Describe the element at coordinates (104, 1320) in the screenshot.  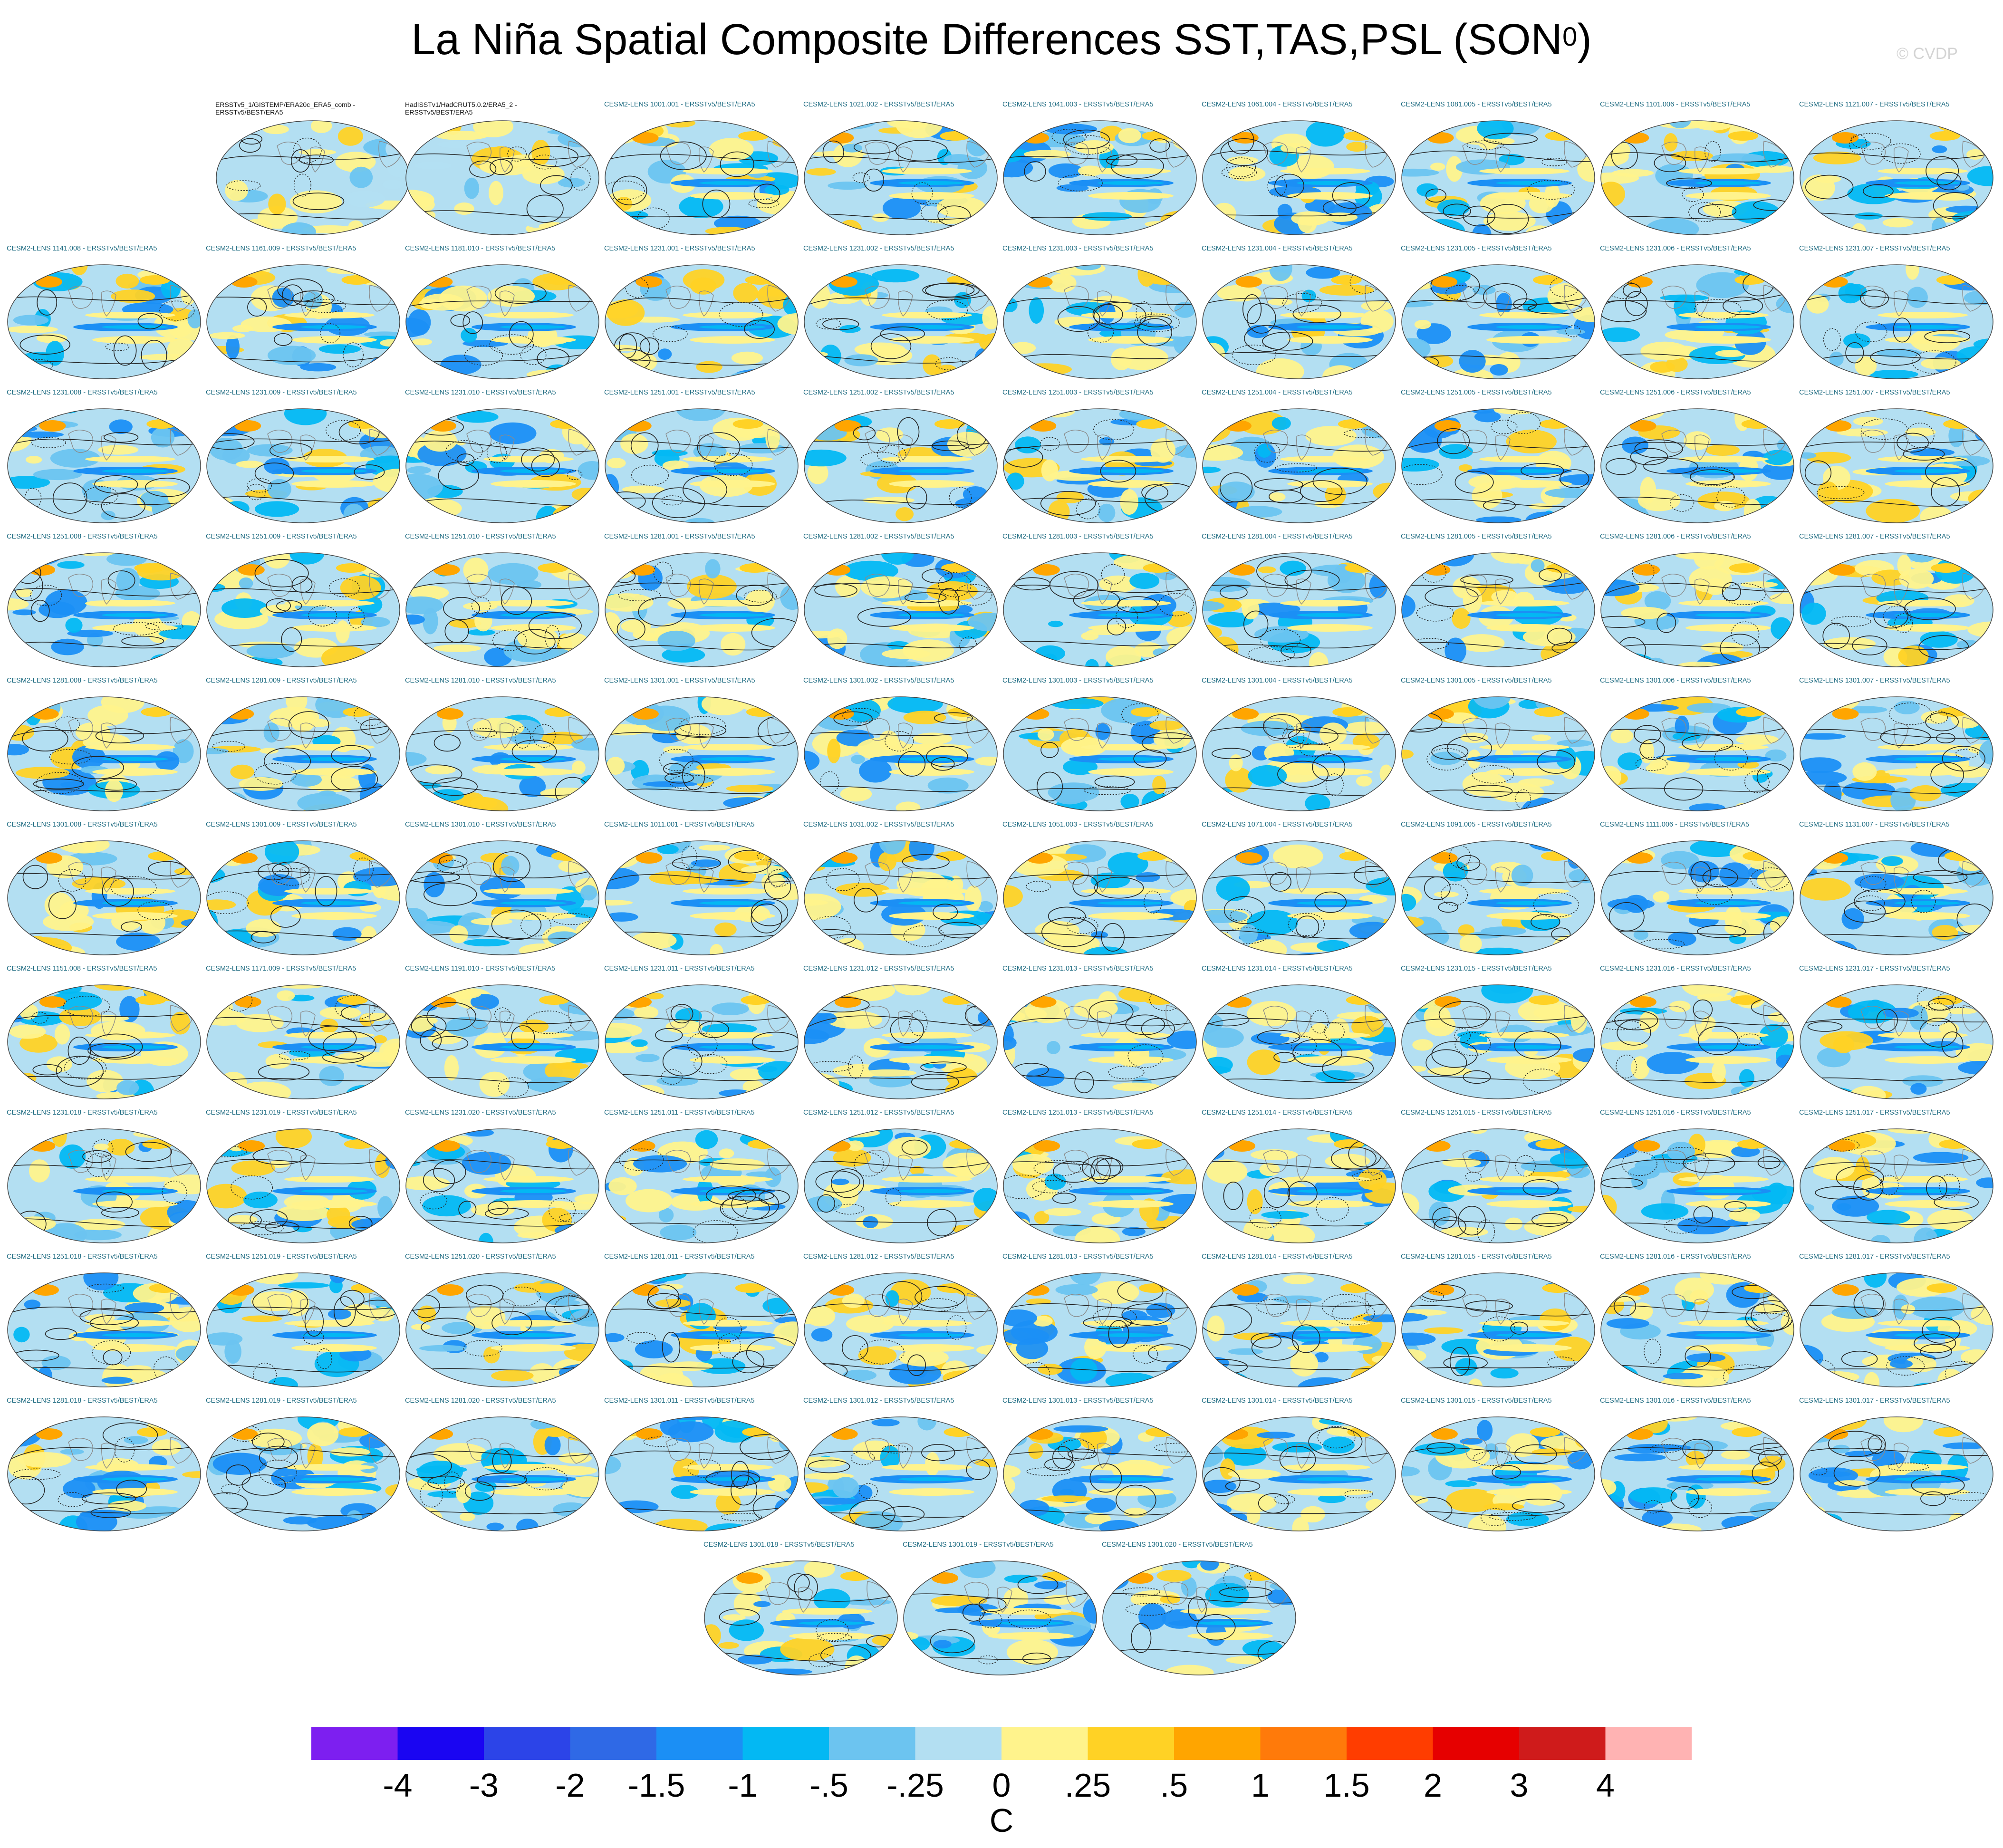
I see `map-panel: CESM2-LENS 1251.018 - ERSSTv5/BEST/ERA5` at that location.